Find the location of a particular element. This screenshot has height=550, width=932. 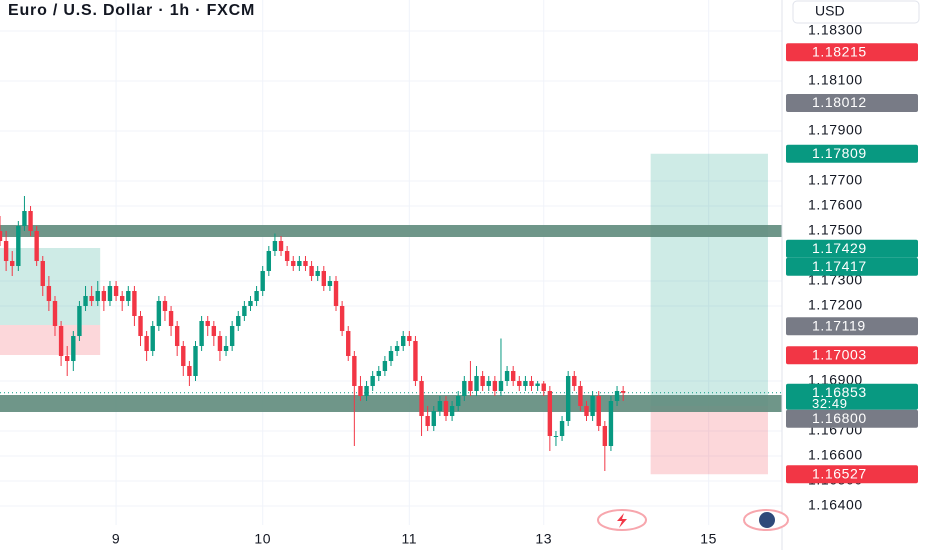

bottom-icons is located at coordinates (693, 520).